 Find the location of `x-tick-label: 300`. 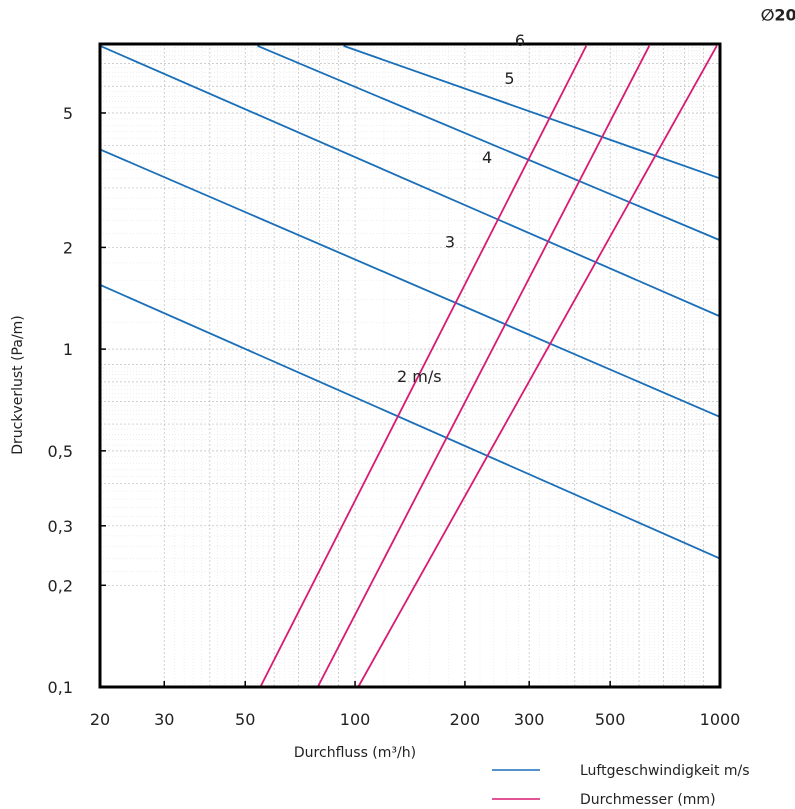

x-tick-label: 300 is located at coordinates (529, 719).